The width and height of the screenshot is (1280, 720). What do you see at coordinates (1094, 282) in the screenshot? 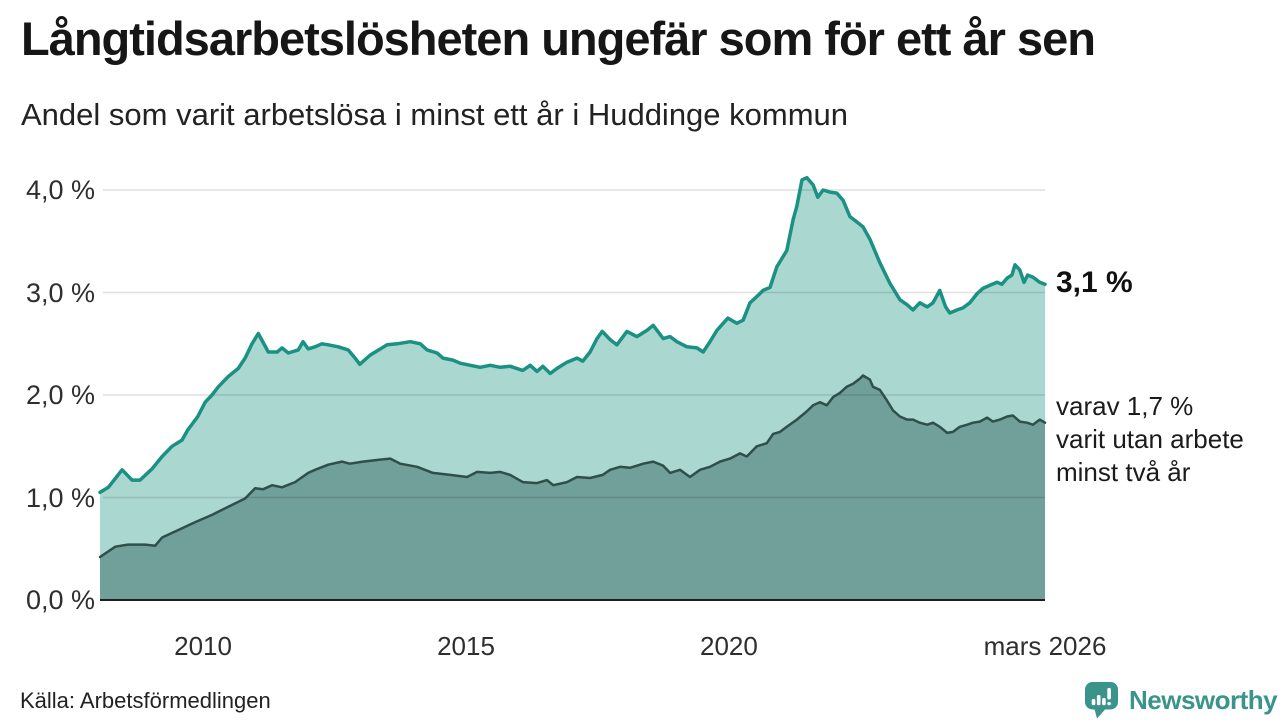
I see `latest-value-label: 3,1 %` at bounding box center [1094, 282].